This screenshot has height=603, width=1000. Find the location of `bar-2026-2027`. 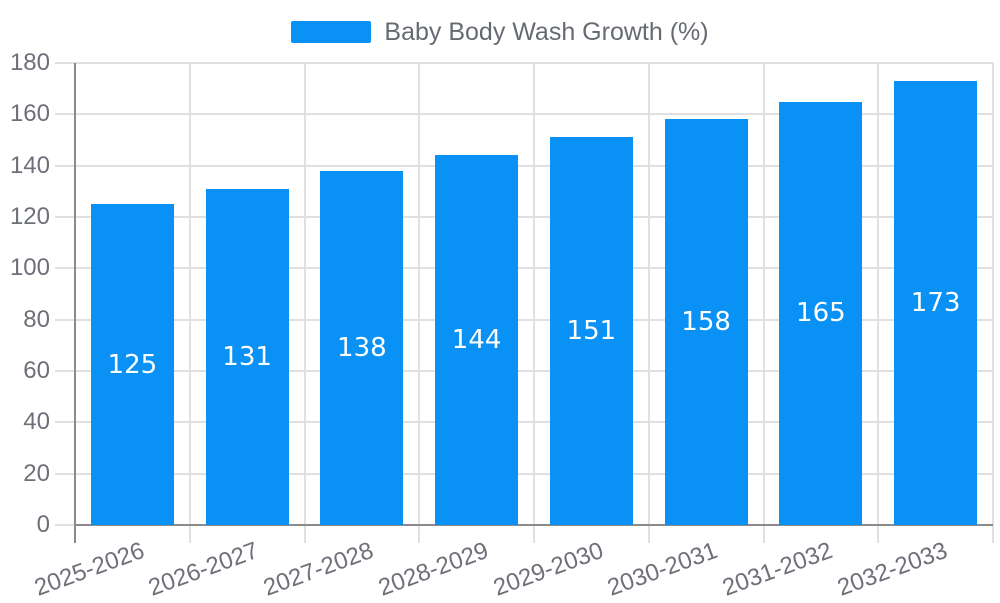

bar-2026-2027 is located at coordinates (247, 356).